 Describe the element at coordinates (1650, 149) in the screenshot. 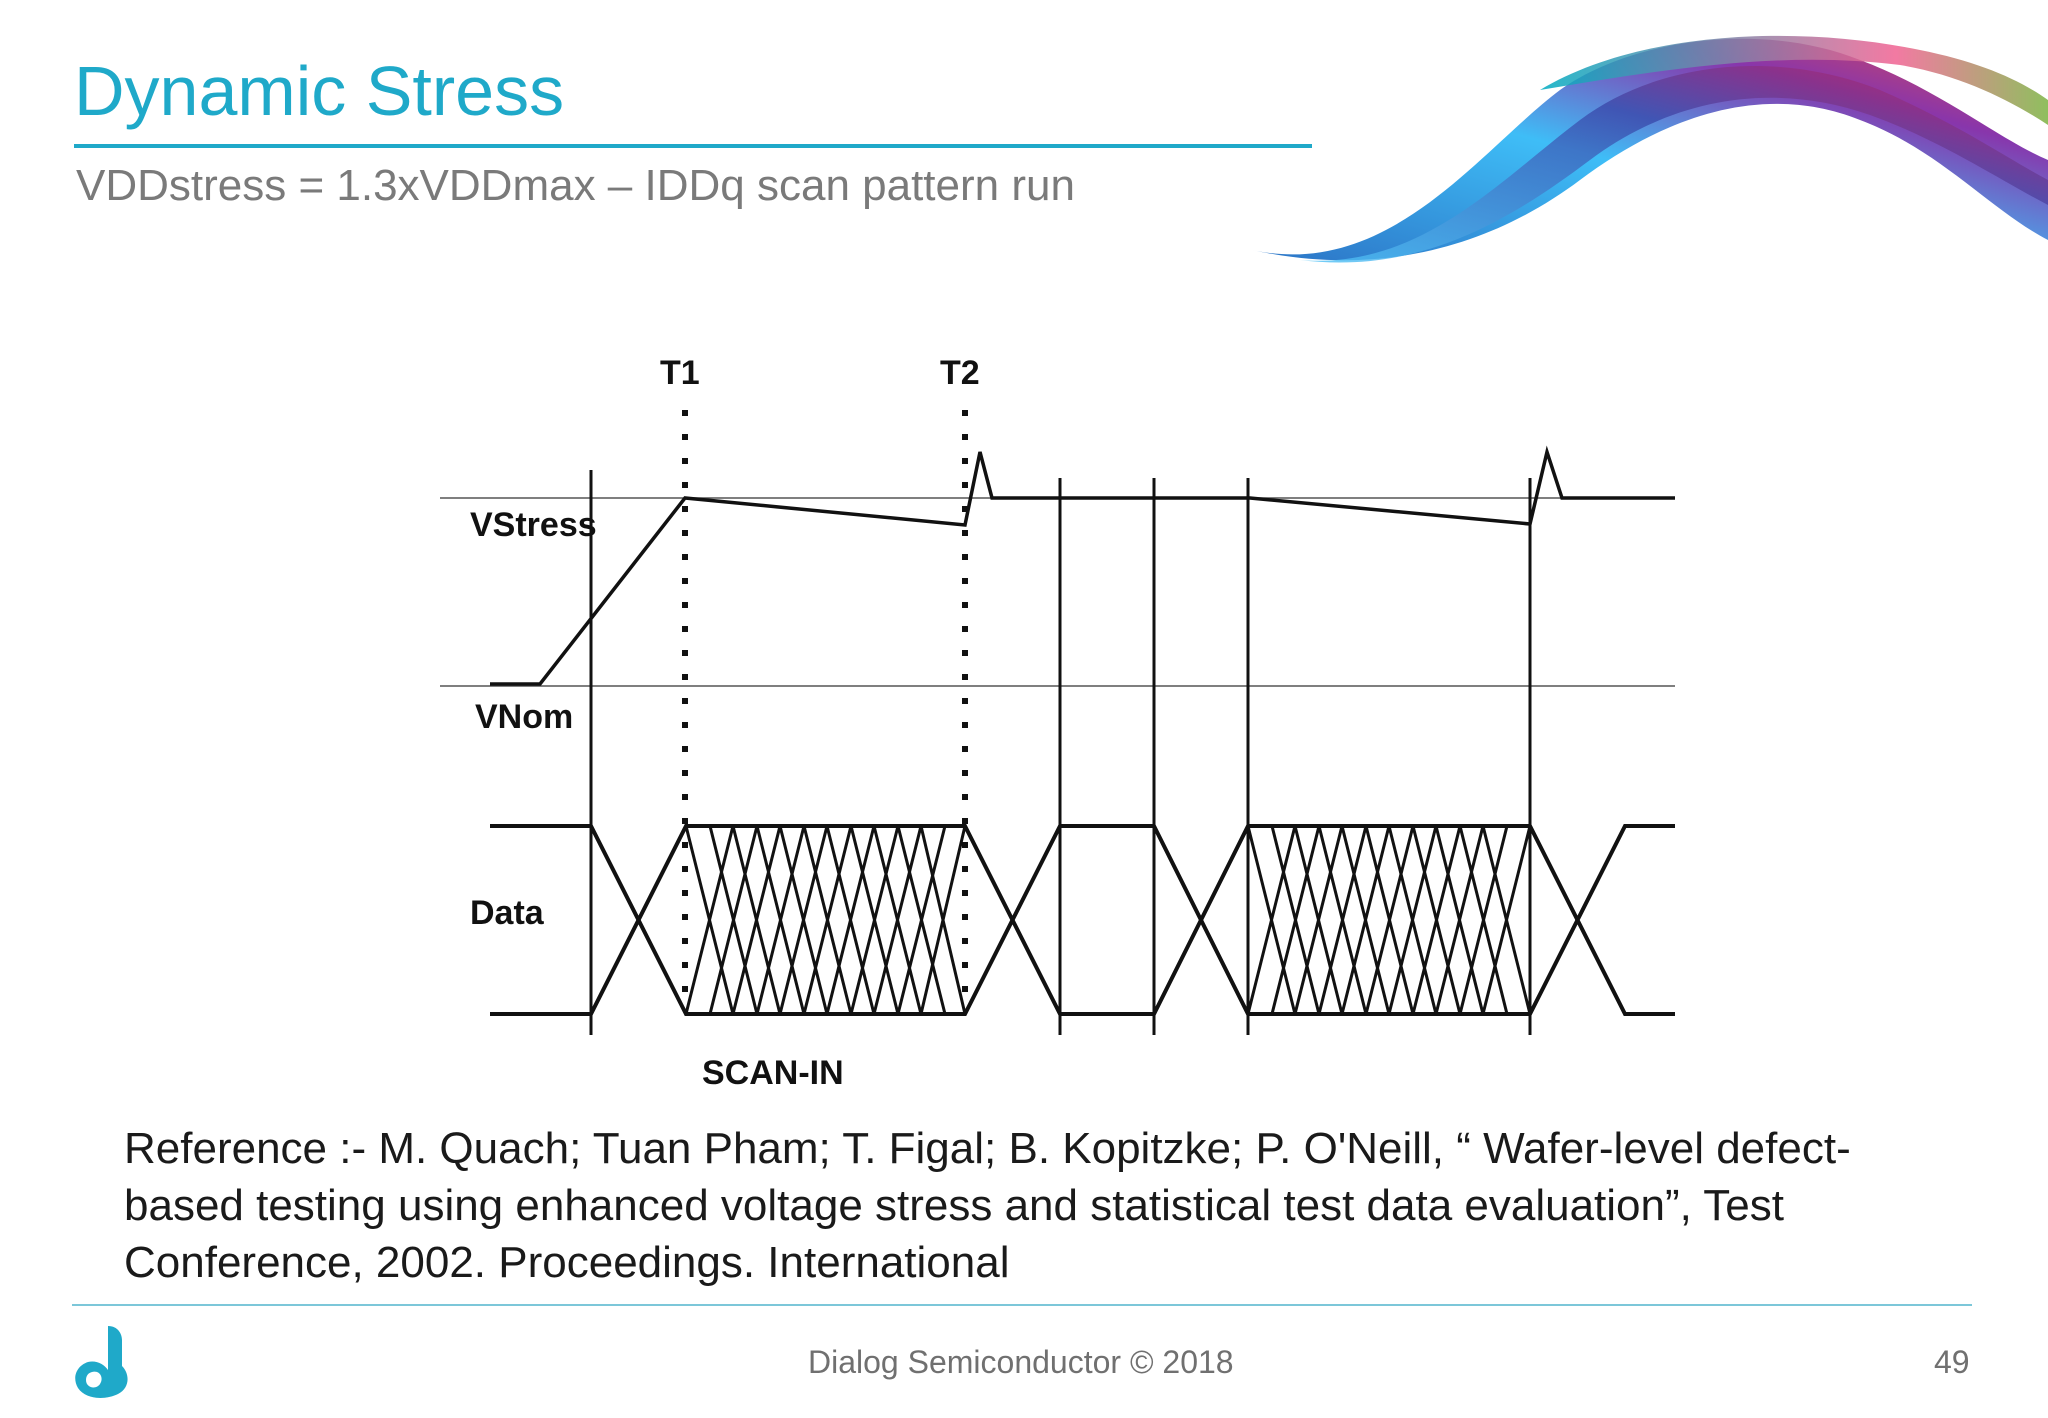

I see `color-swoosh-graphic` at that location.